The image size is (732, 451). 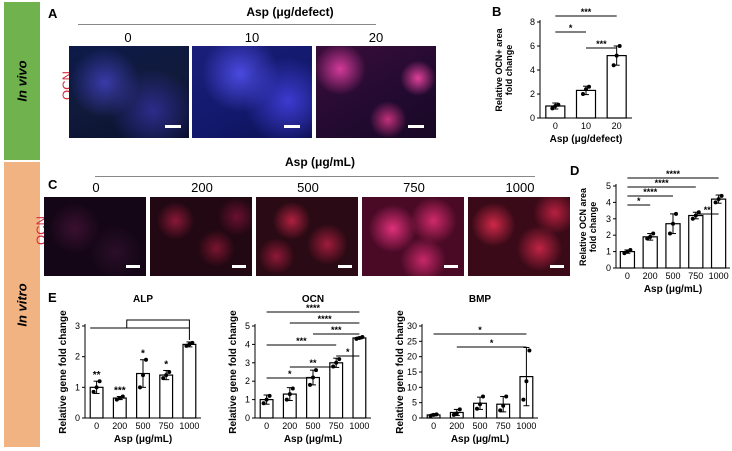 I want to click on chart-title: ALP, so click(x=143, y=299).